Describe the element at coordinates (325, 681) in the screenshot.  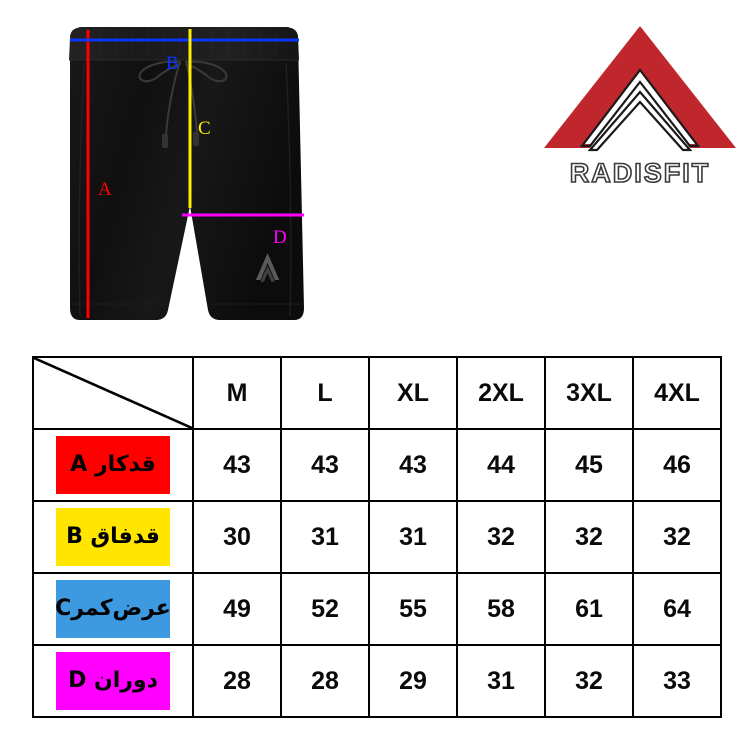
I see `value-d-l: 28` at that location.